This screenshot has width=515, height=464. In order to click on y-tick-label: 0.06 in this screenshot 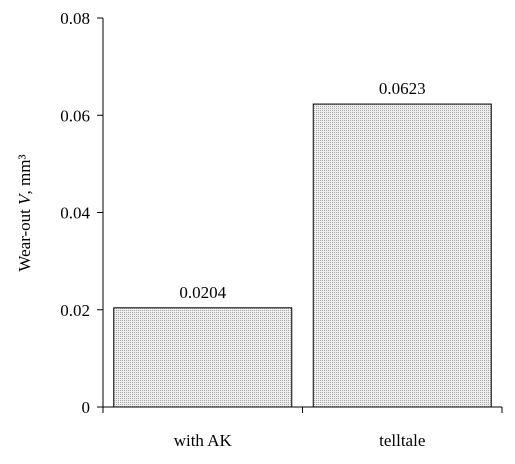, I will do `click(75, 115)`.